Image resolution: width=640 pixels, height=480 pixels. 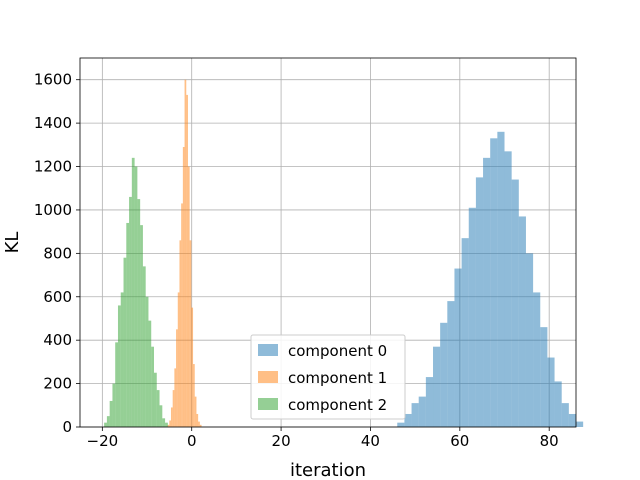 What do you see at coordinates (53, 80) in the screenshot?
I see `y-tick-label: 1600` at bounding box center [53, 80].